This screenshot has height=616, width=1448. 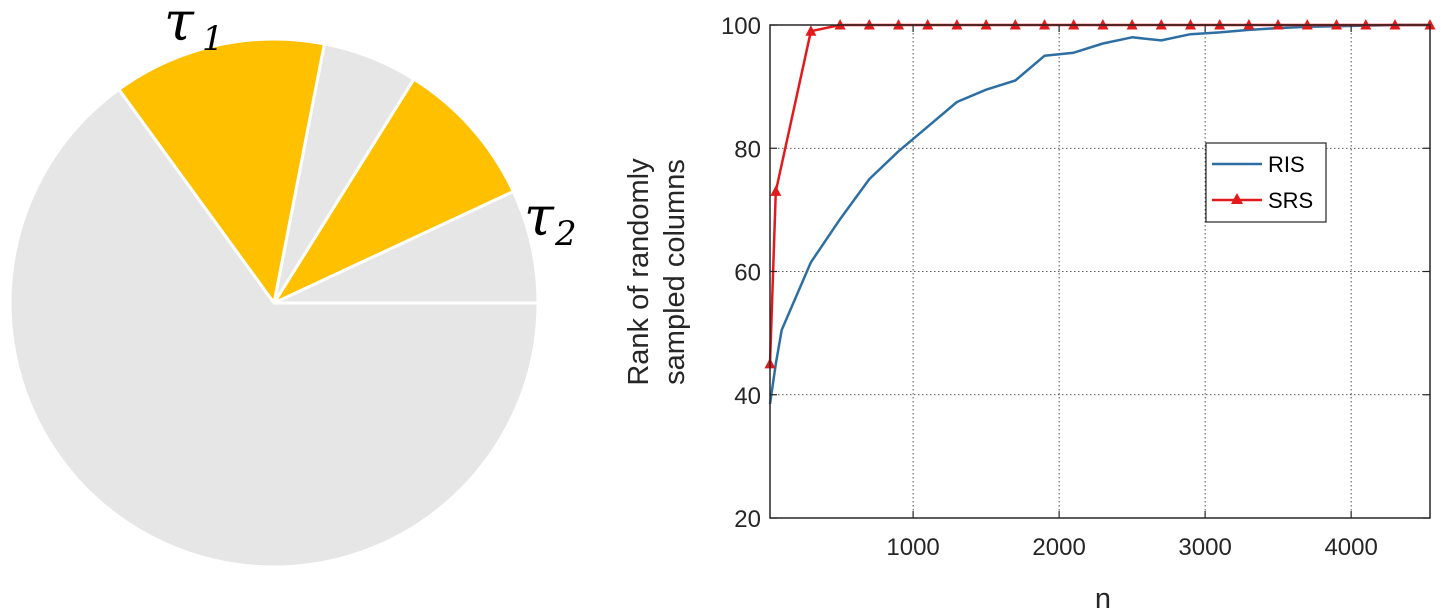 I want to click on tau2-symbol: τ, so click(x=539, y=216).